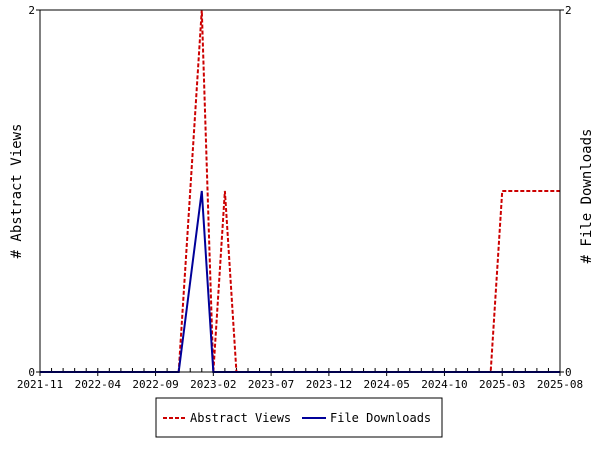  What do you see at coordinates (17, 191) in the screenshot?
I see `y-axis-left-title: # Abstract Views` at bounding box center [17, 191].